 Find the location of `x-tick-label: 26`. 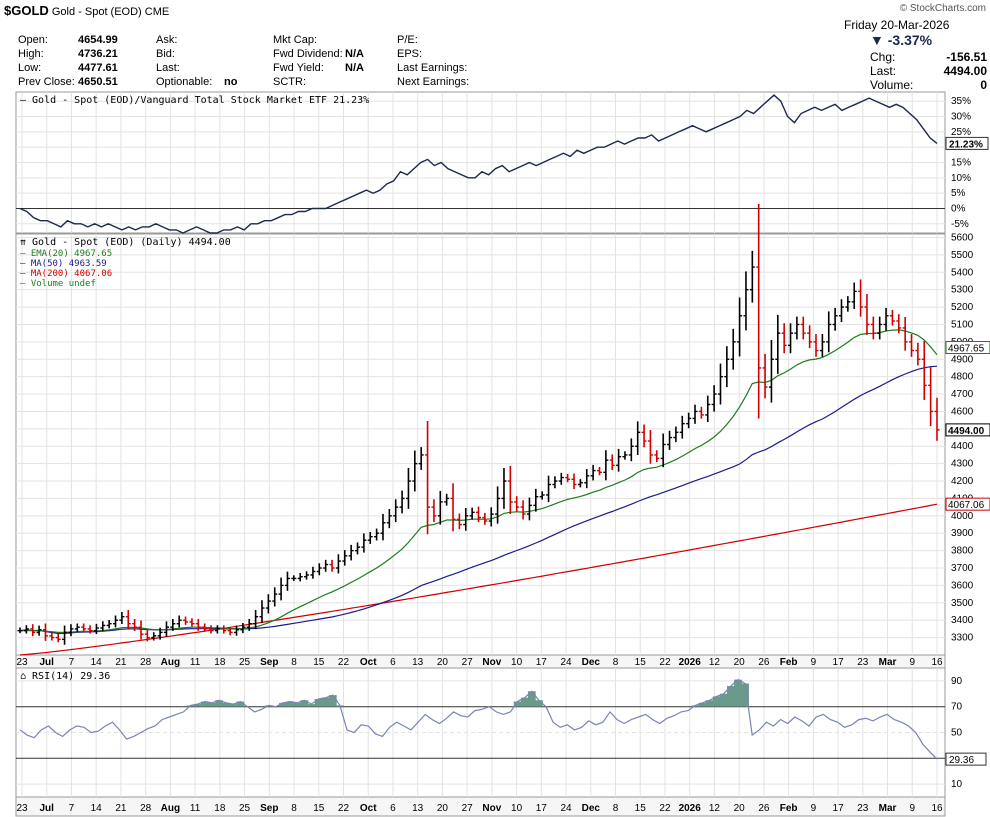

x-tick-label: 26 is located at coordinates (764, 808).